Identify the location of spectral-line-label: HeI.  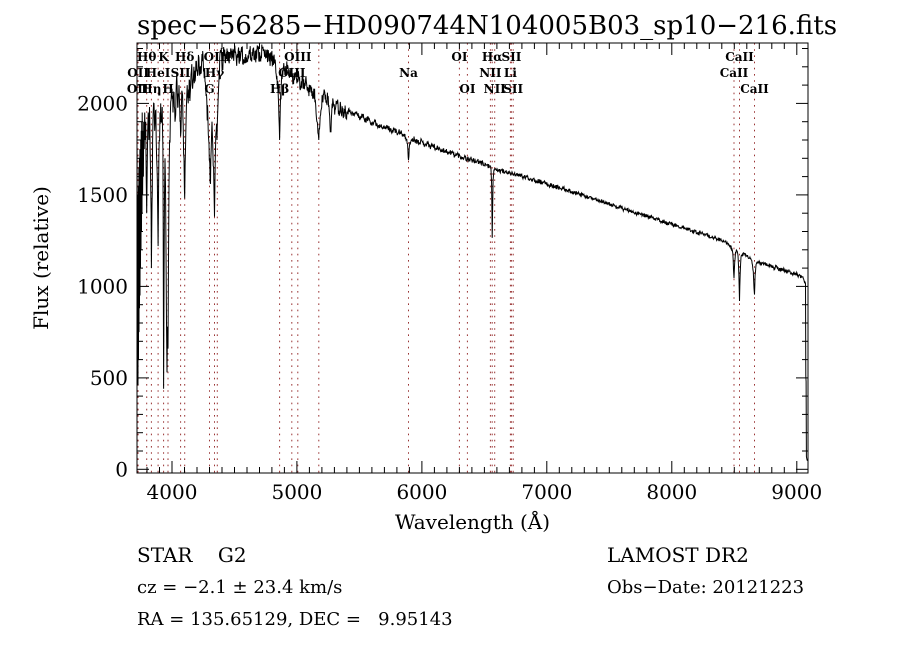
(158, 73).